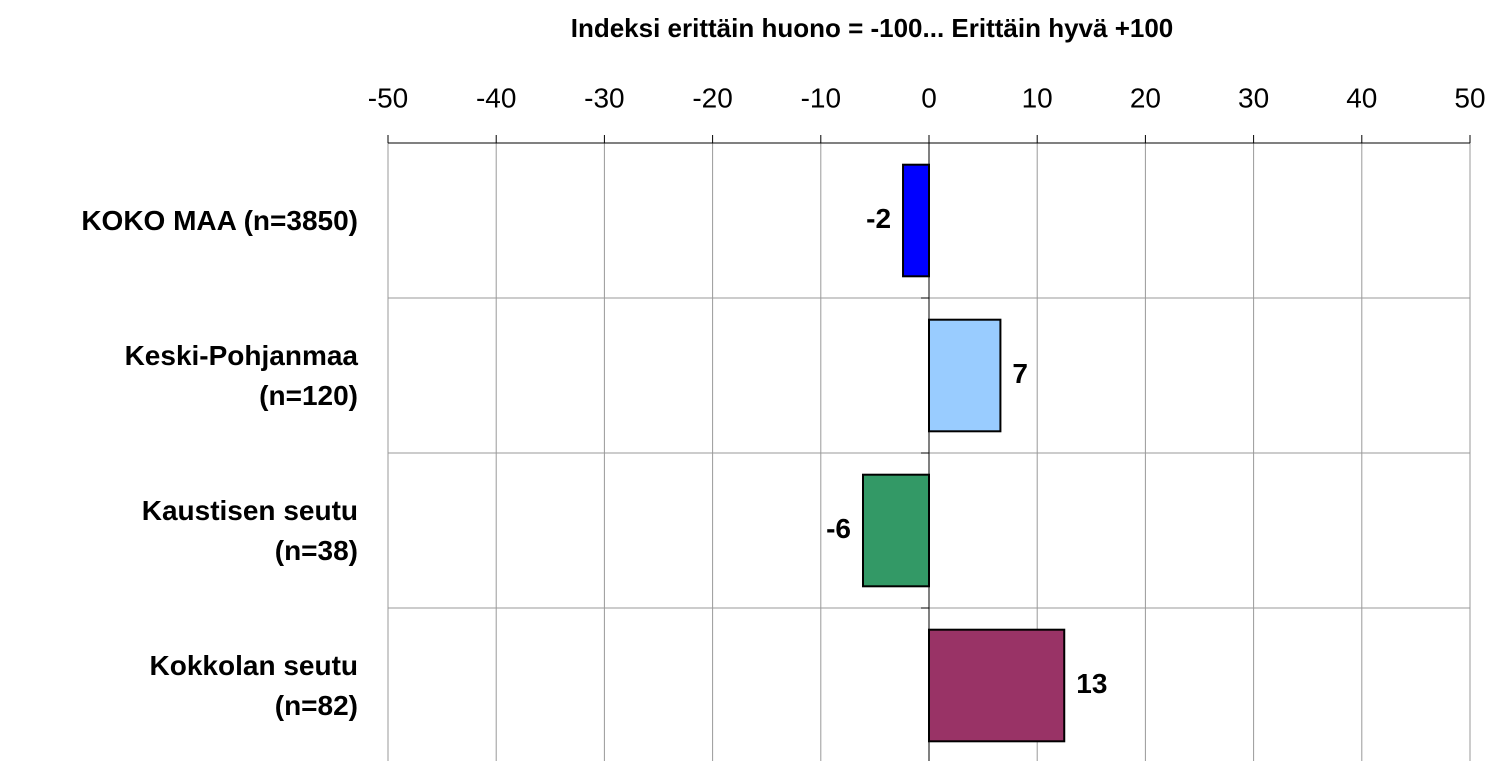 This screenshot has height=761, width=1492. Describe the element at coordinates (1145, 97) in the screenshot. I see `x-tick-label: 20` at that location.